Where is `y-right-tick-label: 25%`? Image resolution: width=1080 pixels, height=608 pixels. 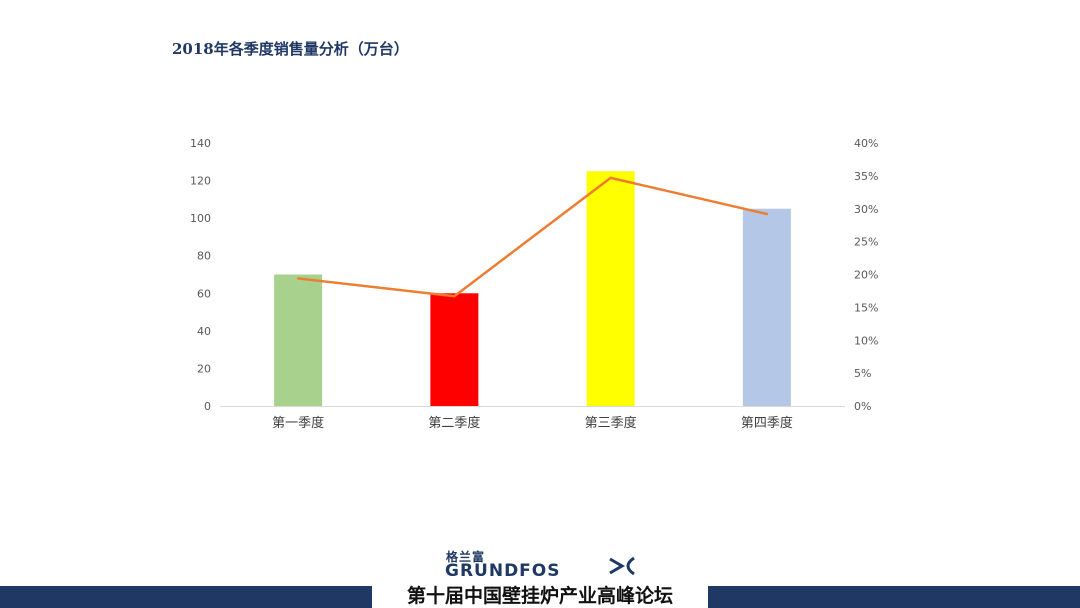 y-right-tick-label: 25% is located at coordinates (866, 242).